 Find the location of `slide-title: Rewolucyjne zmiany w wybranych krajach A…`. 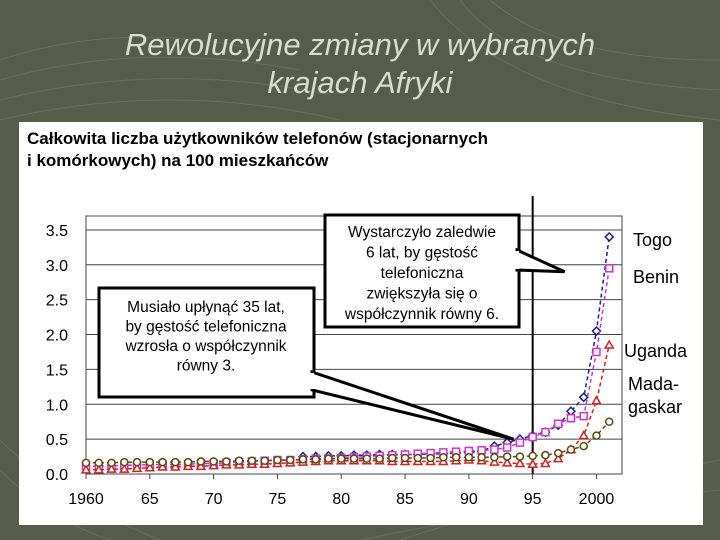

slide-title: Rewolucyjne zmiany w wybranych krajach A… is located at coordinates (360, 64).